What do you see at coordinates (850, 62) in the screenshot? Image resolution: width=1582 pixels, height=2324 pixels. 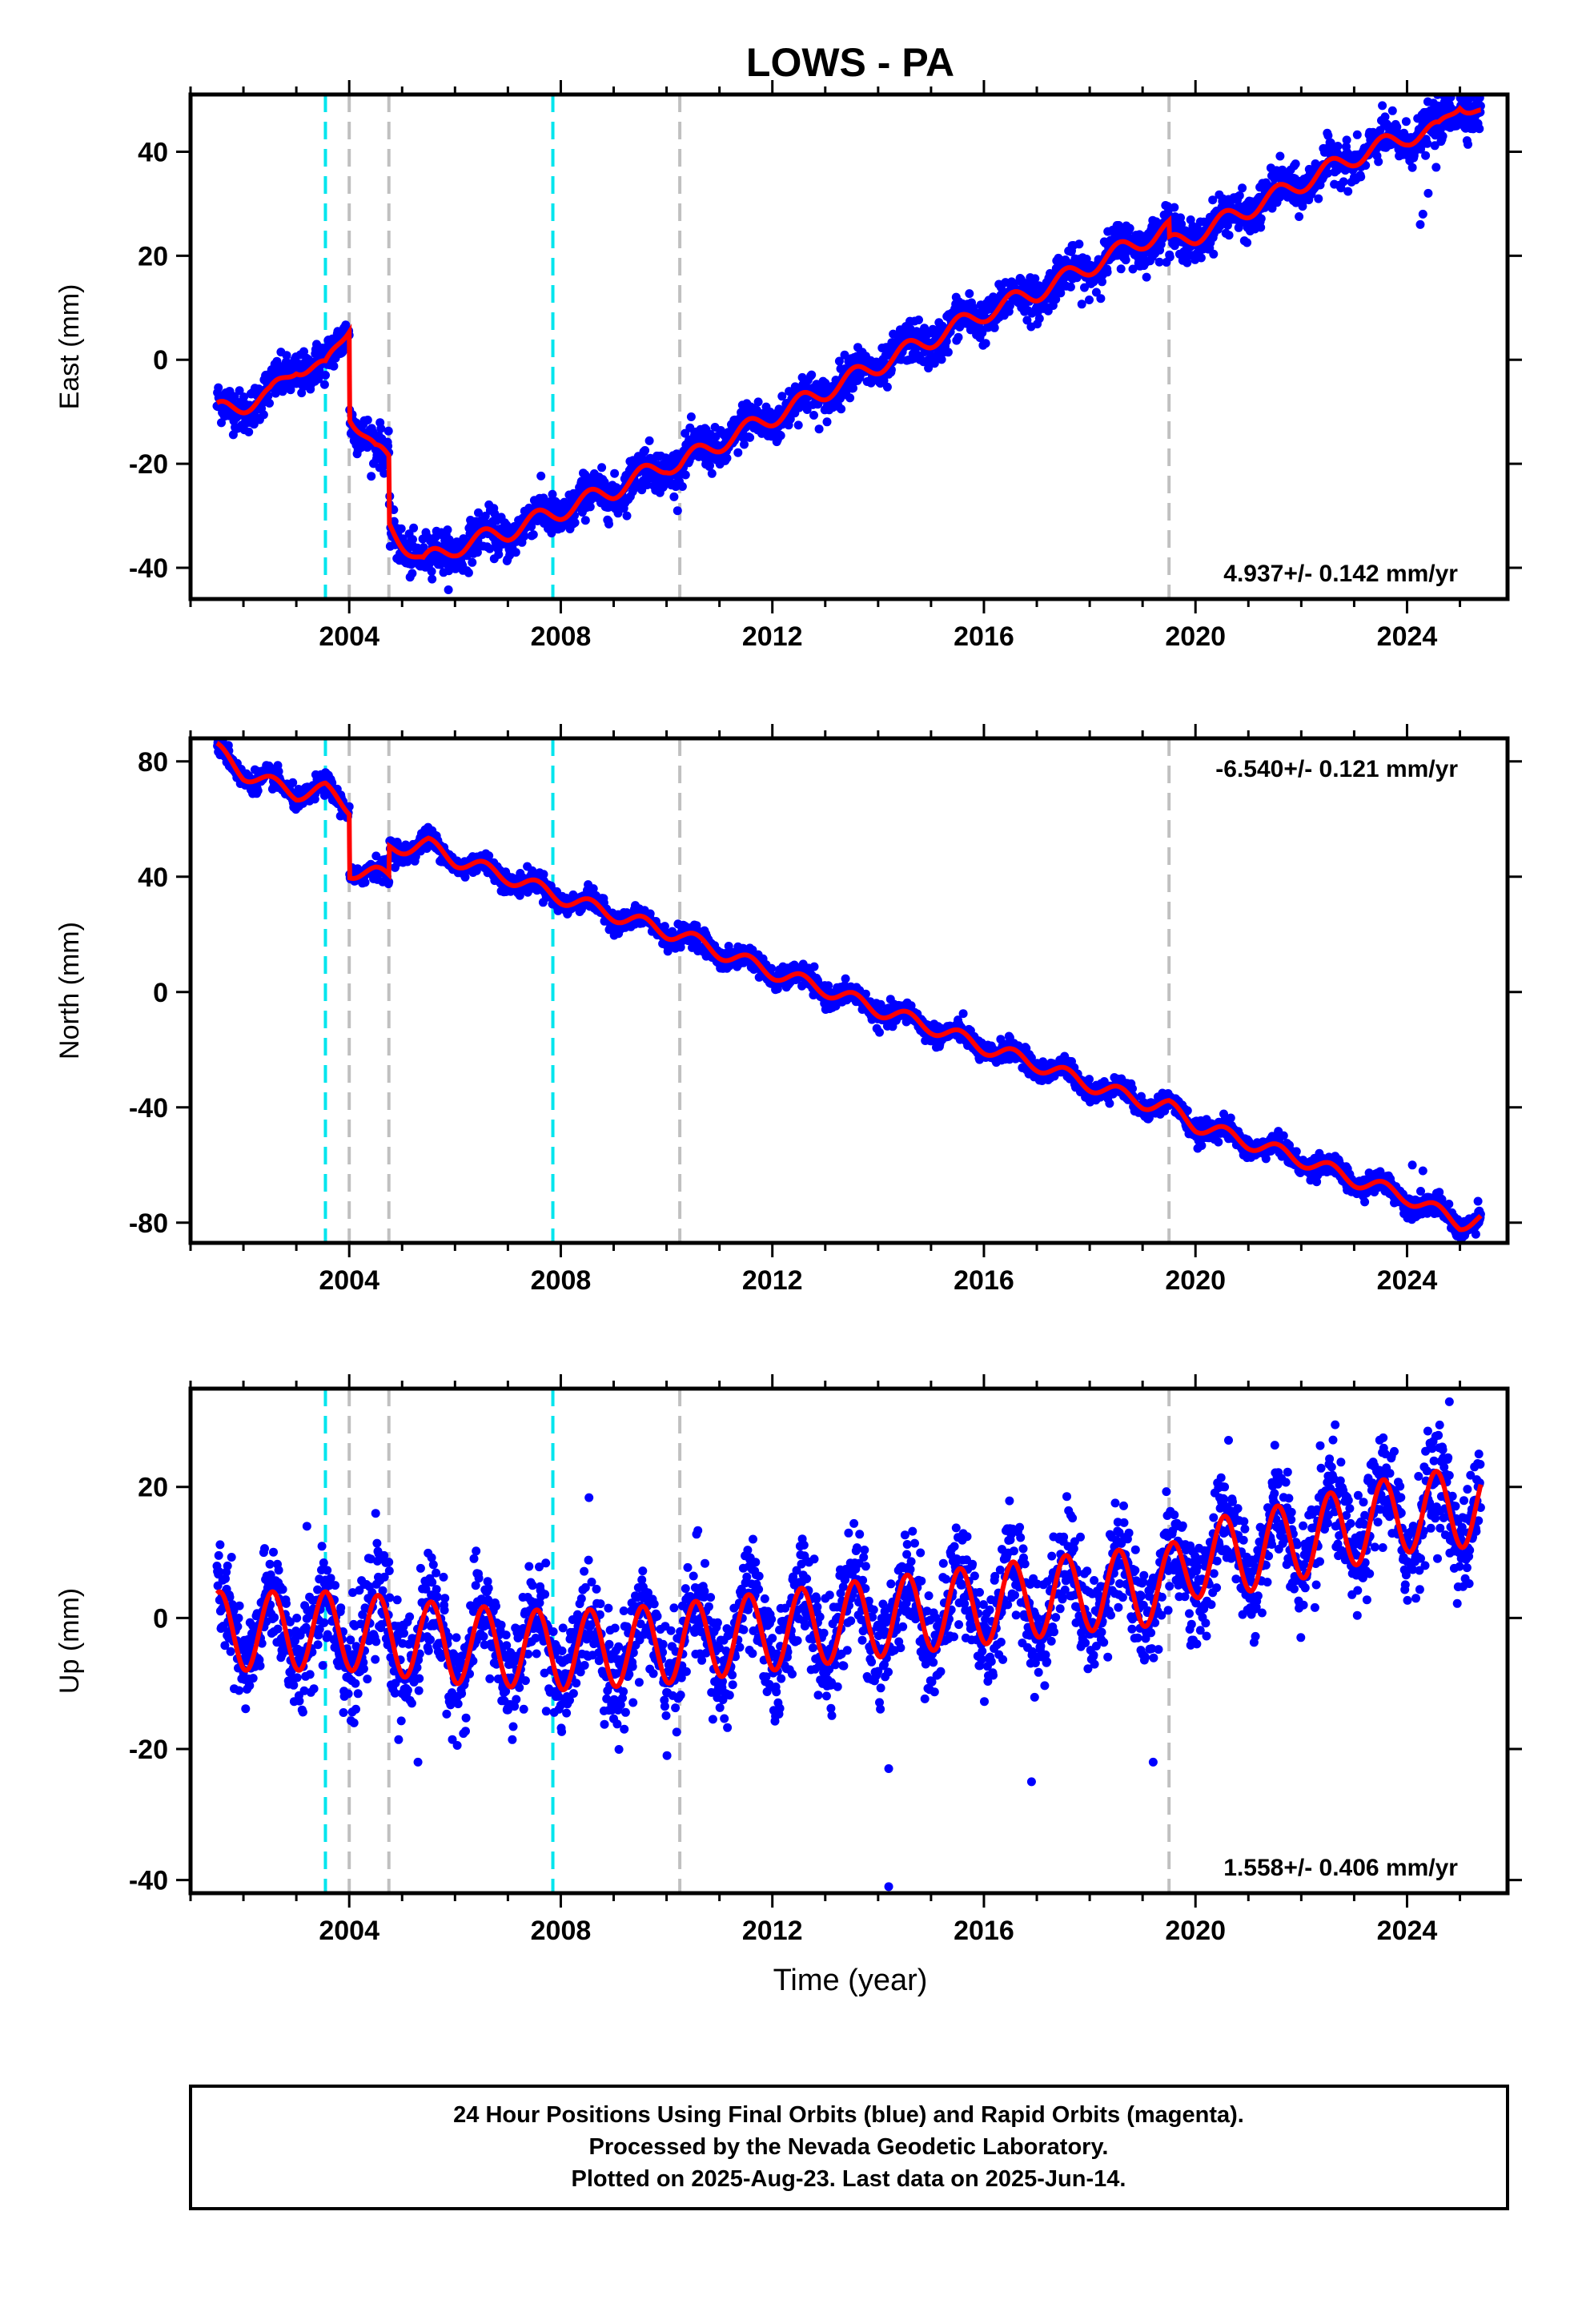 I see `chart-title: LOWS - PA` at bounding box center [850, 62].